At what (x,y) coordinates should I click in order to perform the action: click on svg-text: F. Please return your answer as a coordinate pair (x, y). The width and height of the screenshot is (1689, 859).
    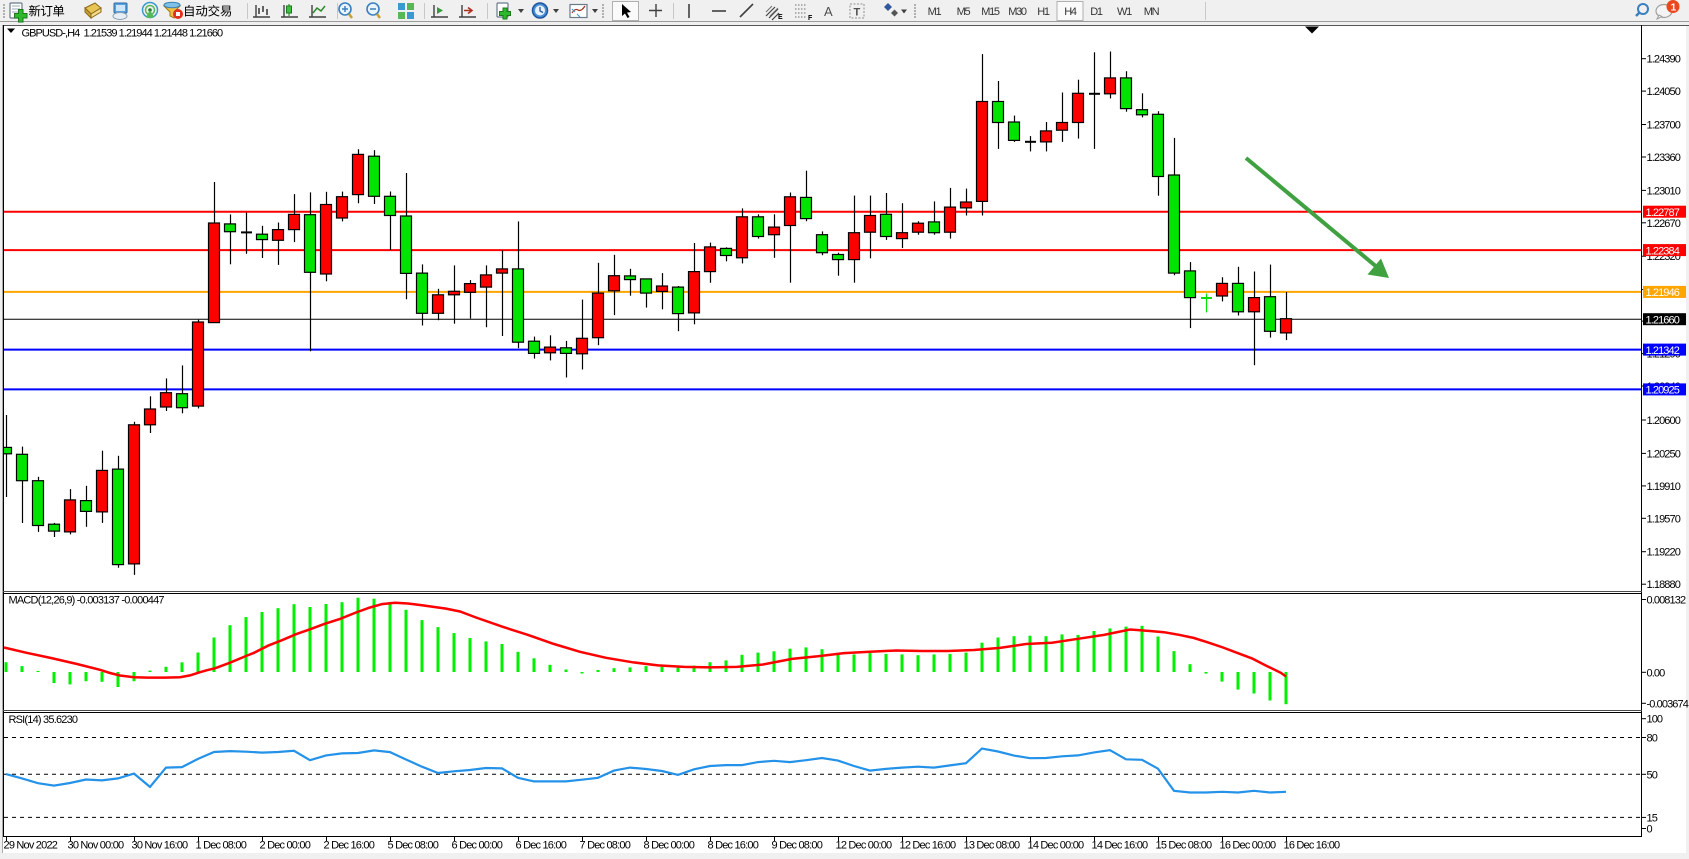
    Looking at the image, I should click on (810, 18).